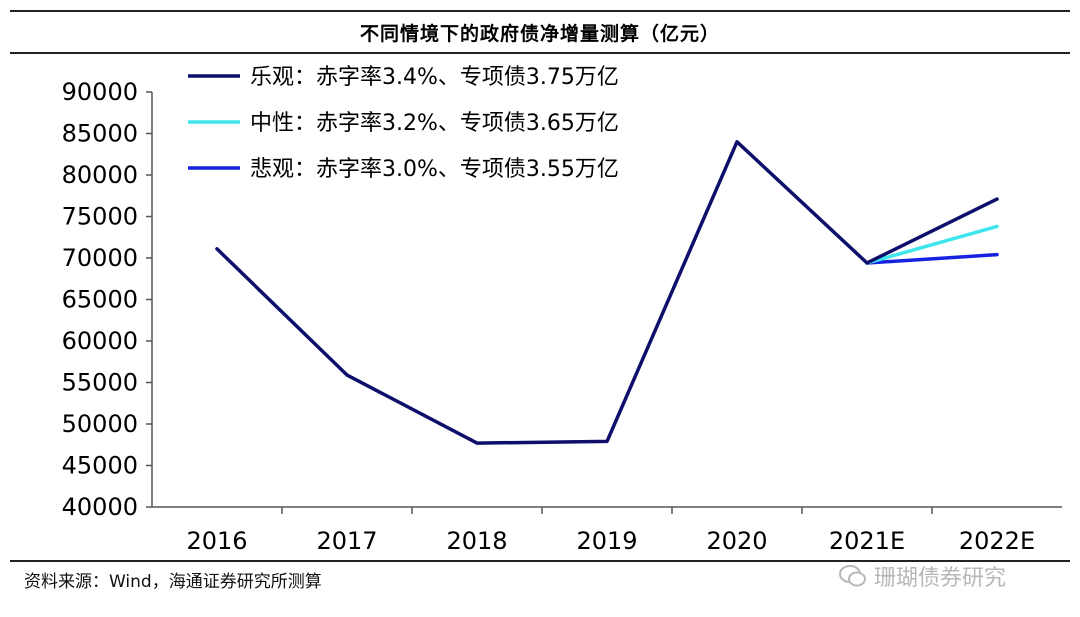  I want to click on y-tick-label: 60000, so click(100, 341).